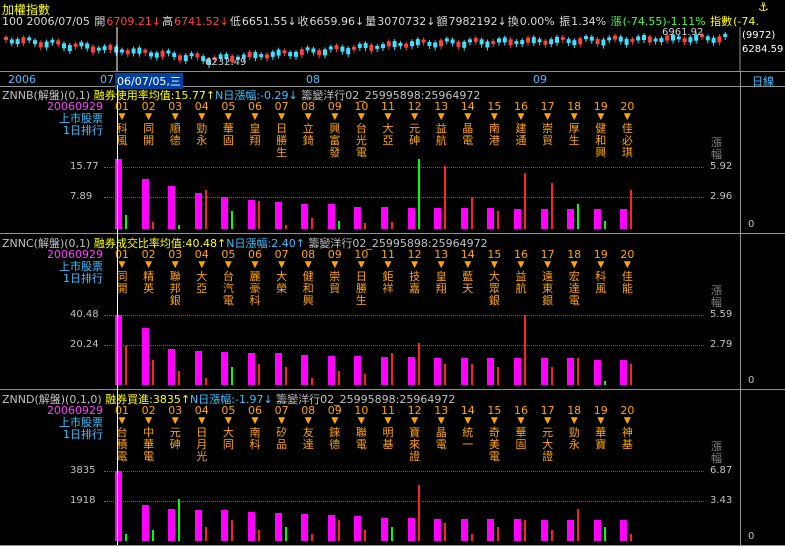  What do you see at coordinates (415, 444) in the screenshot?
I see `stock-name: 寶來證` at bounding box center [415, 444].